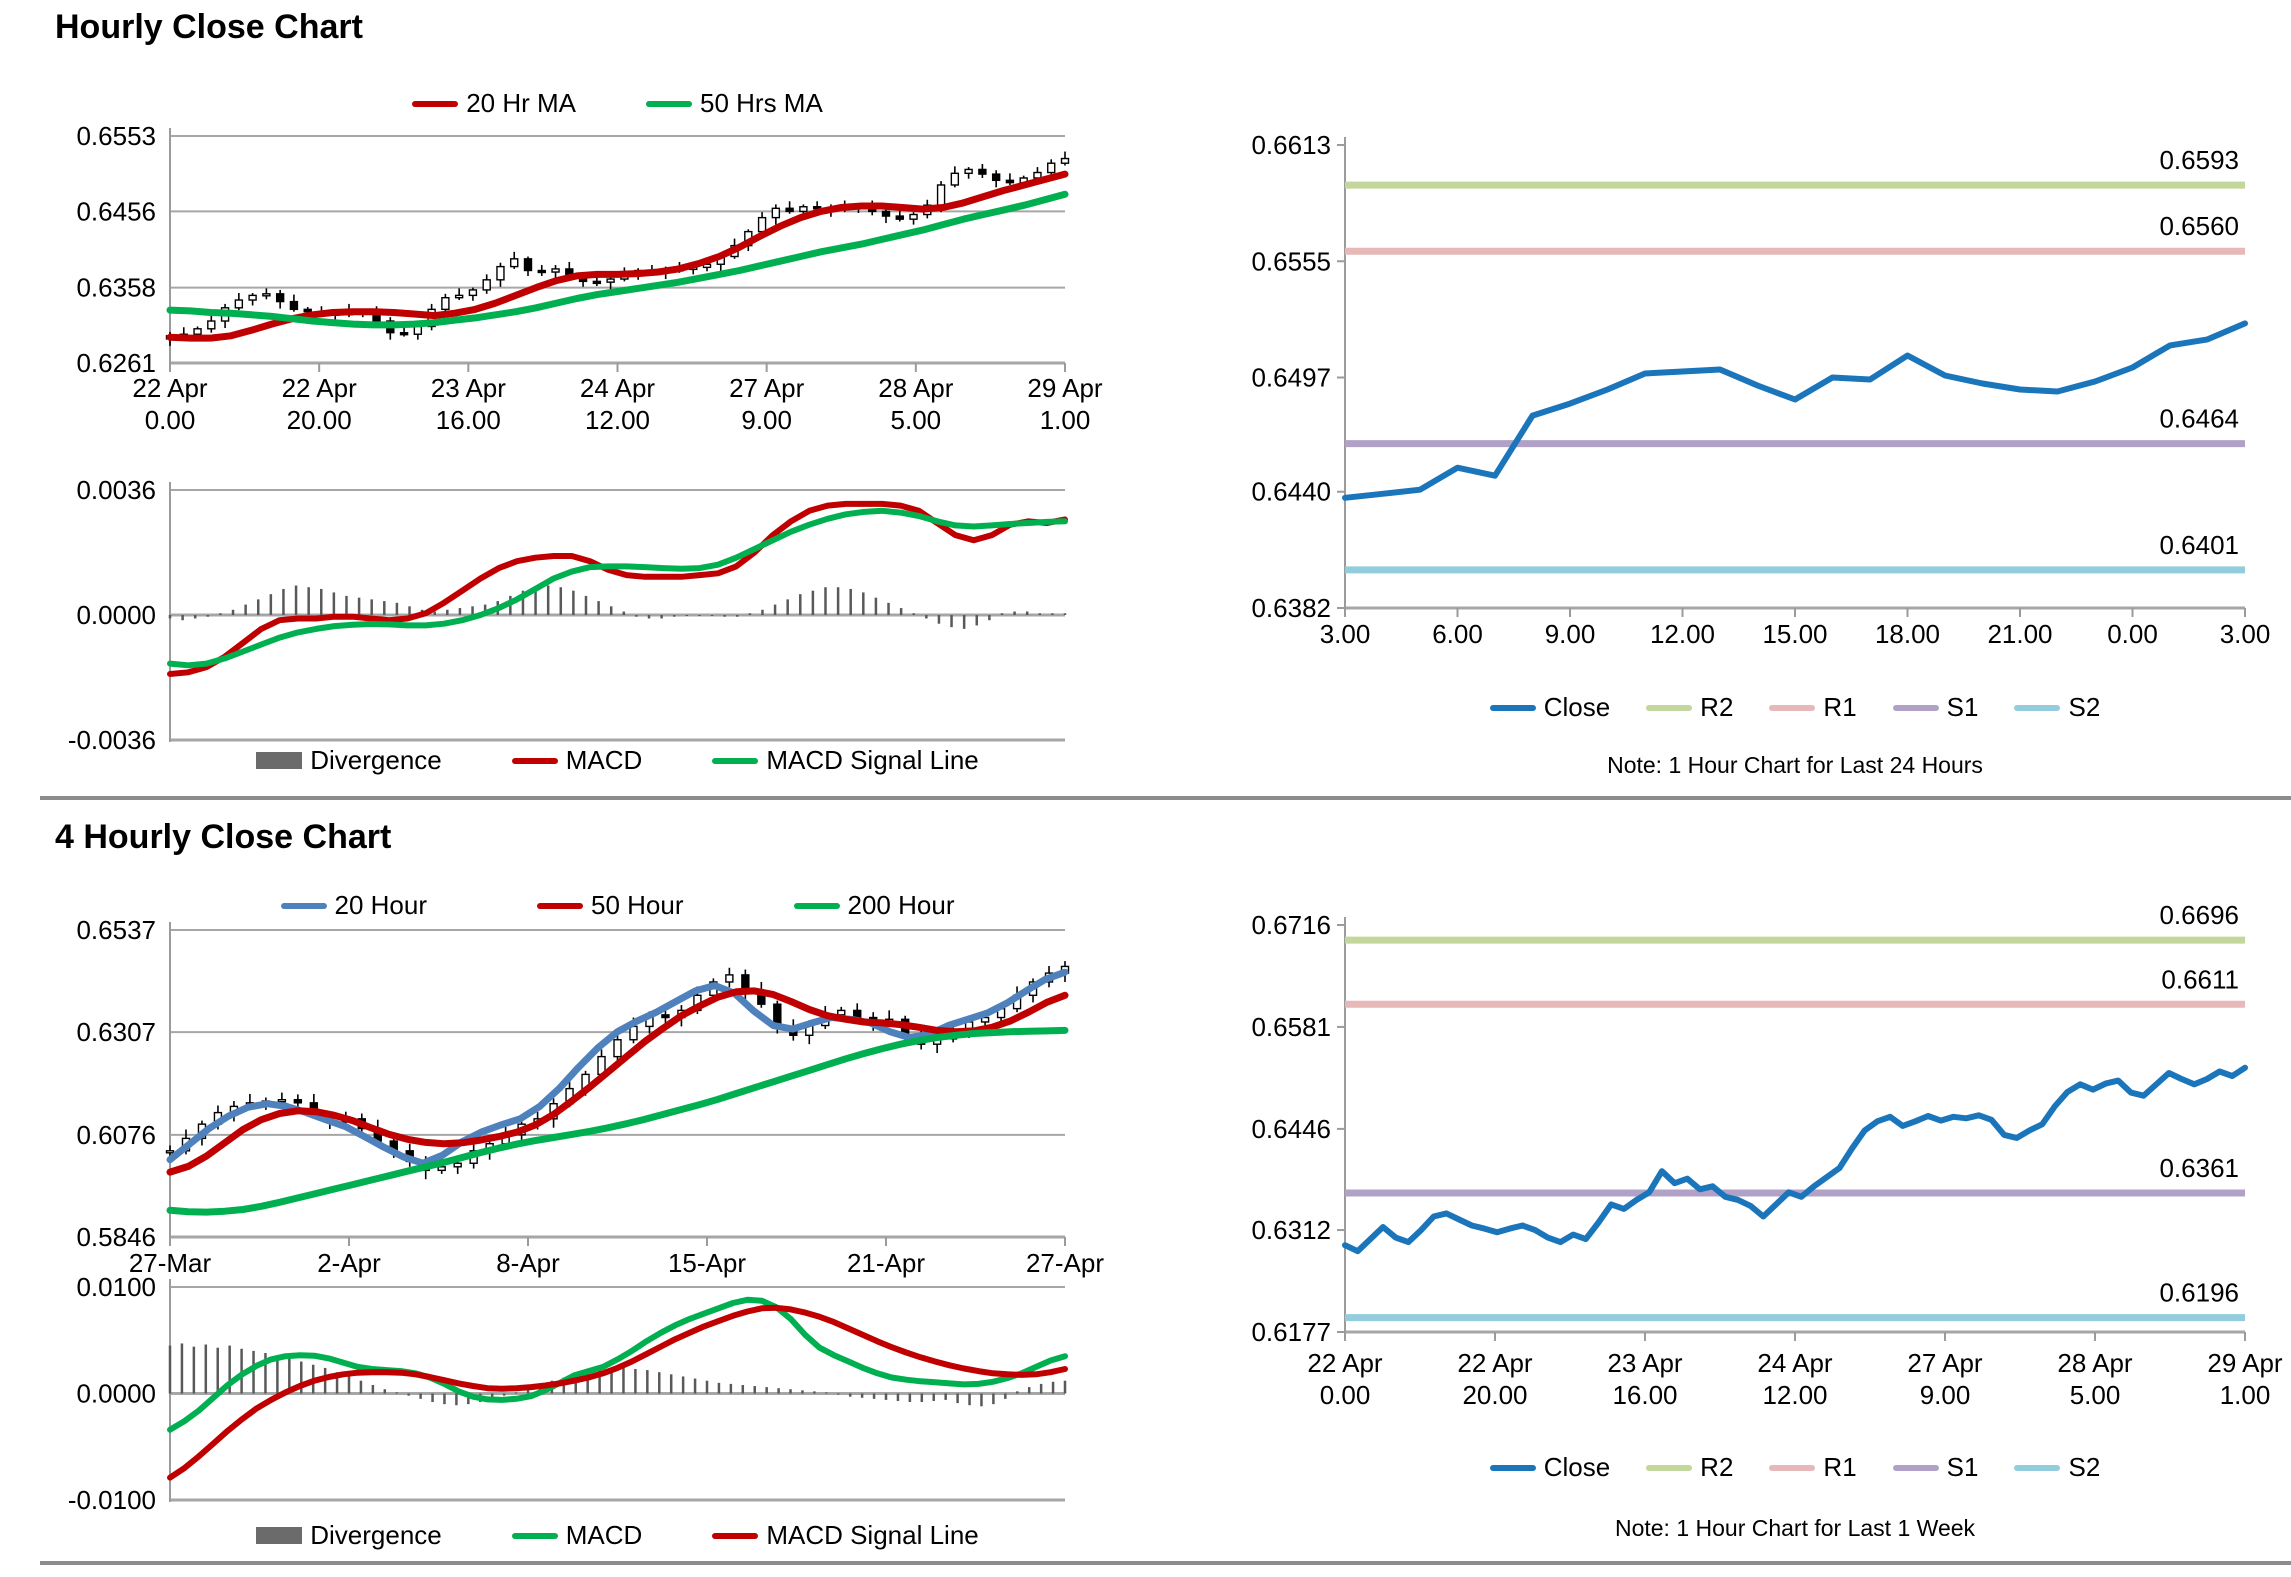 The width and height of the screenshot is (2291, 1577). I want to click on legend-item-r2: R2, so click(1689, 1467).